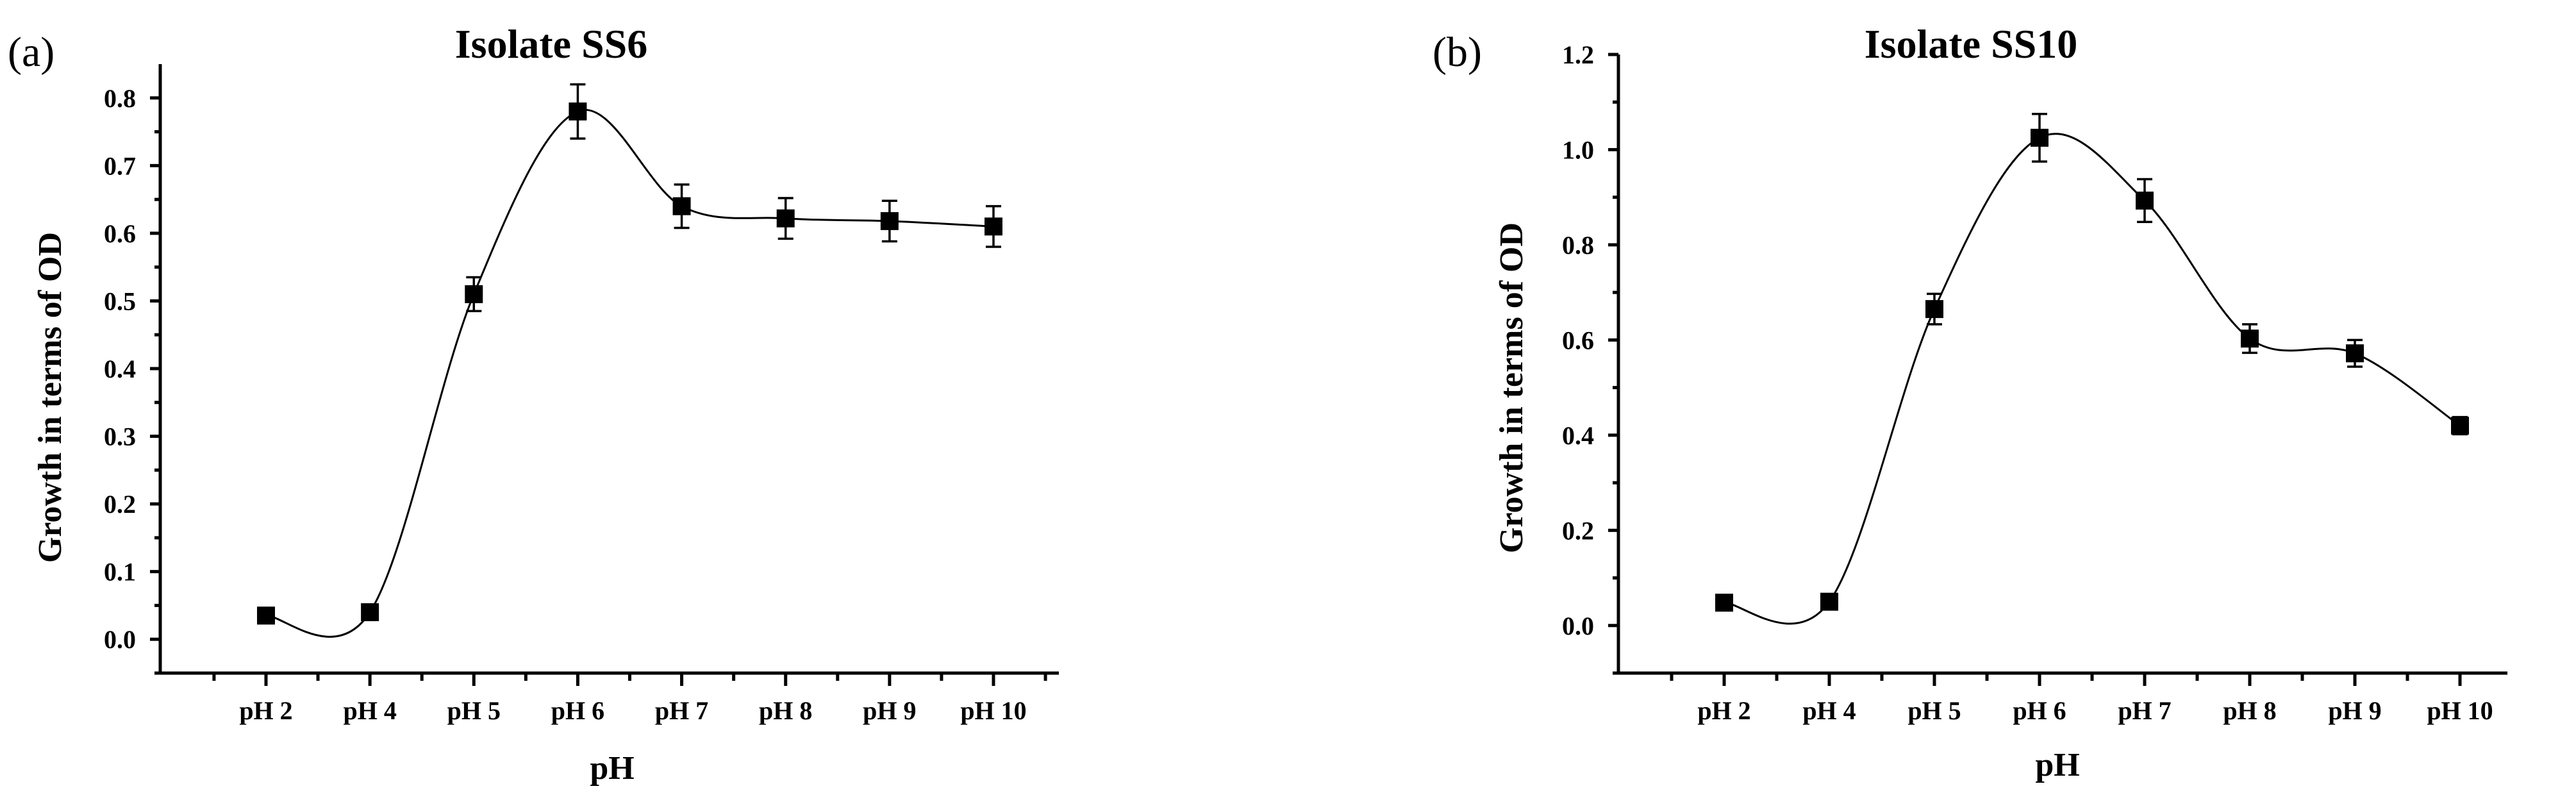 The image size is (2576, 809). I want to click on x-tick-label-a: pH 2, so click(265, 710).